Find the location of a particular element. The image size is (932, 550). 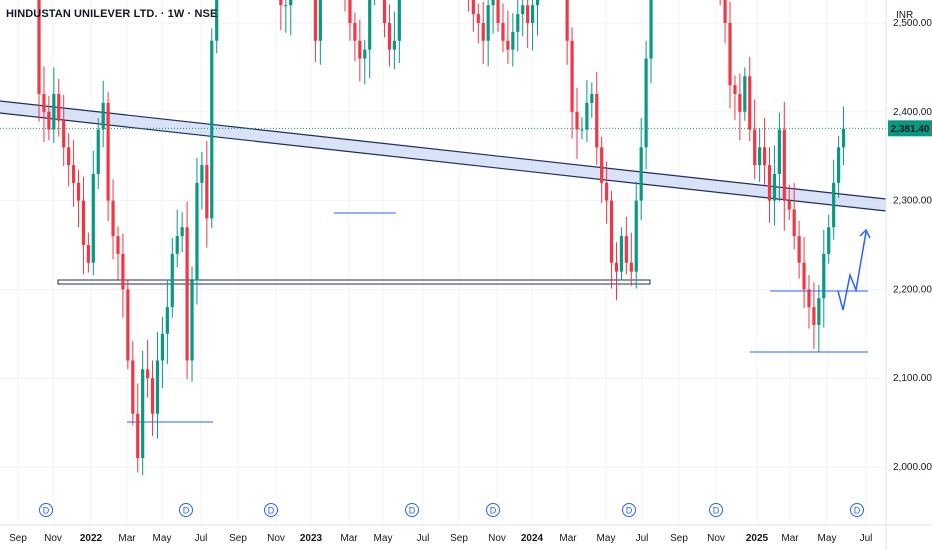

projection-arrow is located at coordinates (852, 271).